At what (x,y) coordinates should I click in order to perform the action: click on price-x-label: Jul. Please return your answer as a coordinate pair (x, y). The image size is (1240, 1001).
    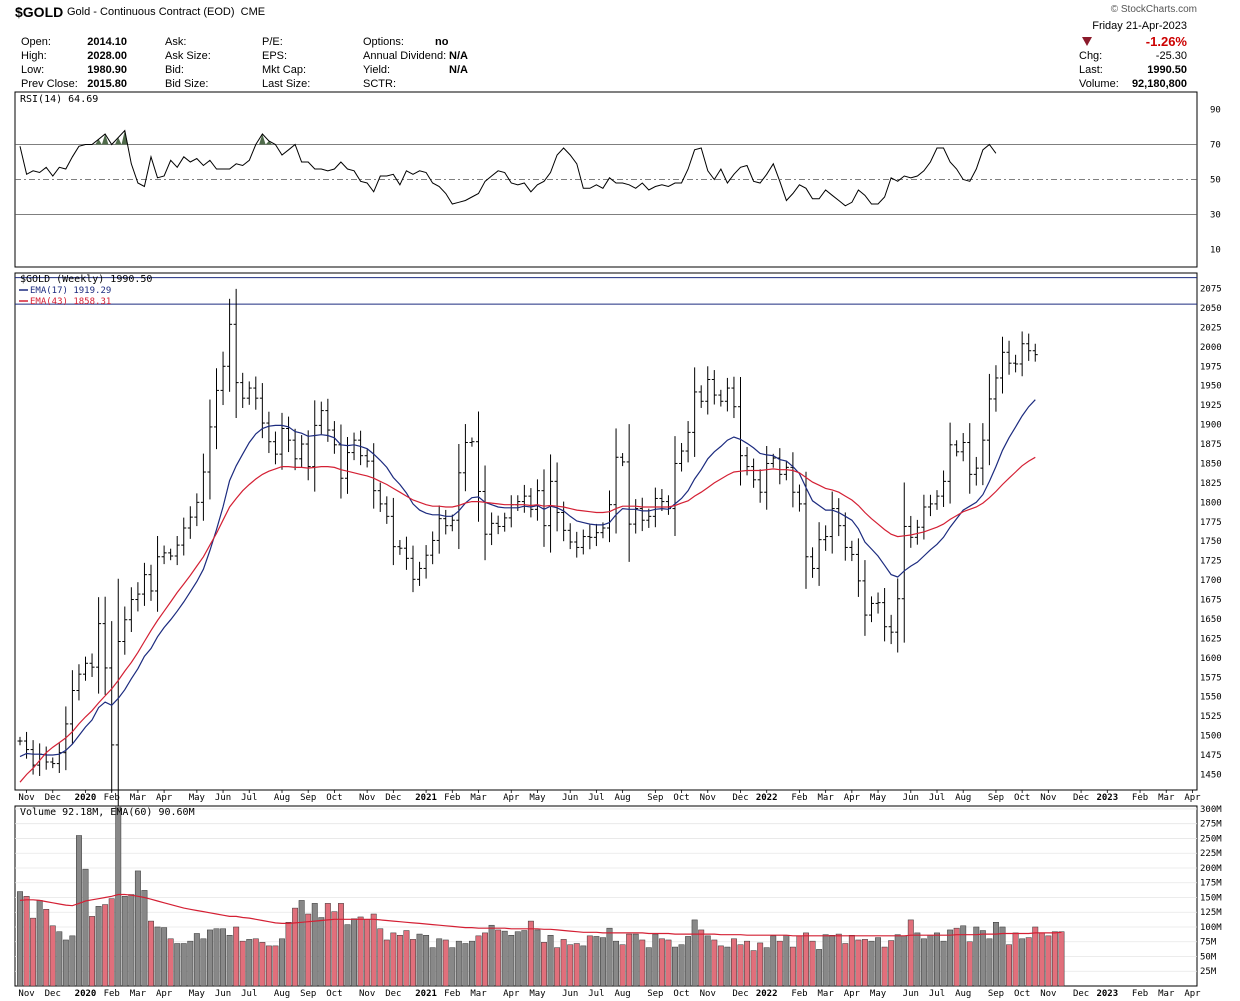
    Looking at the image, I should click on (249, 798).